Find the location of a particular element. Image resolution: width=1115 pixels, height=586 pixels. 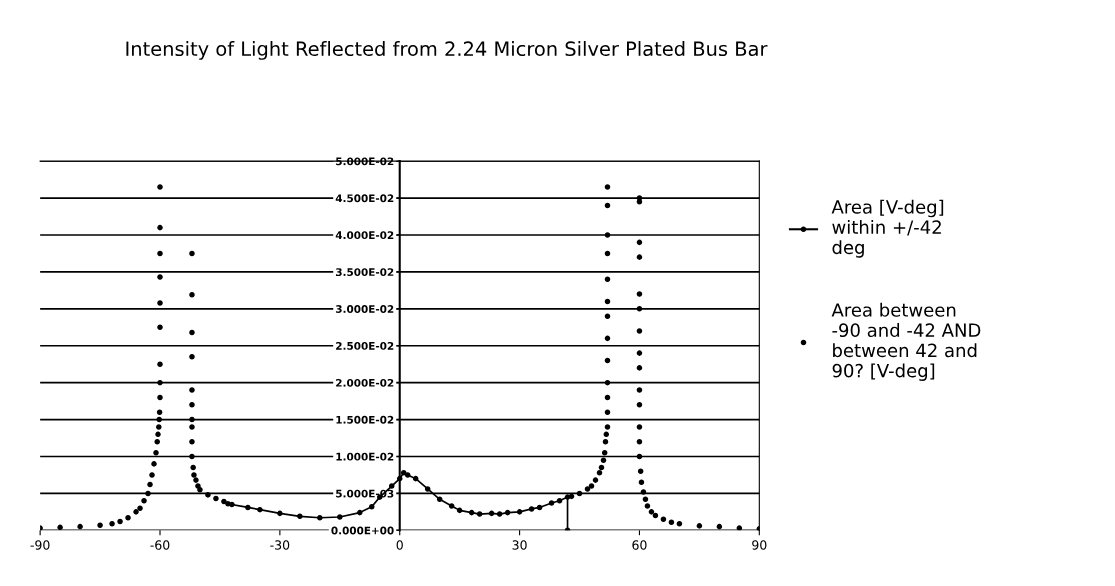

legend-label: Area between -90 and -42 AND between 42 and 90? [V-deg] is located at coordinates (906, 341).